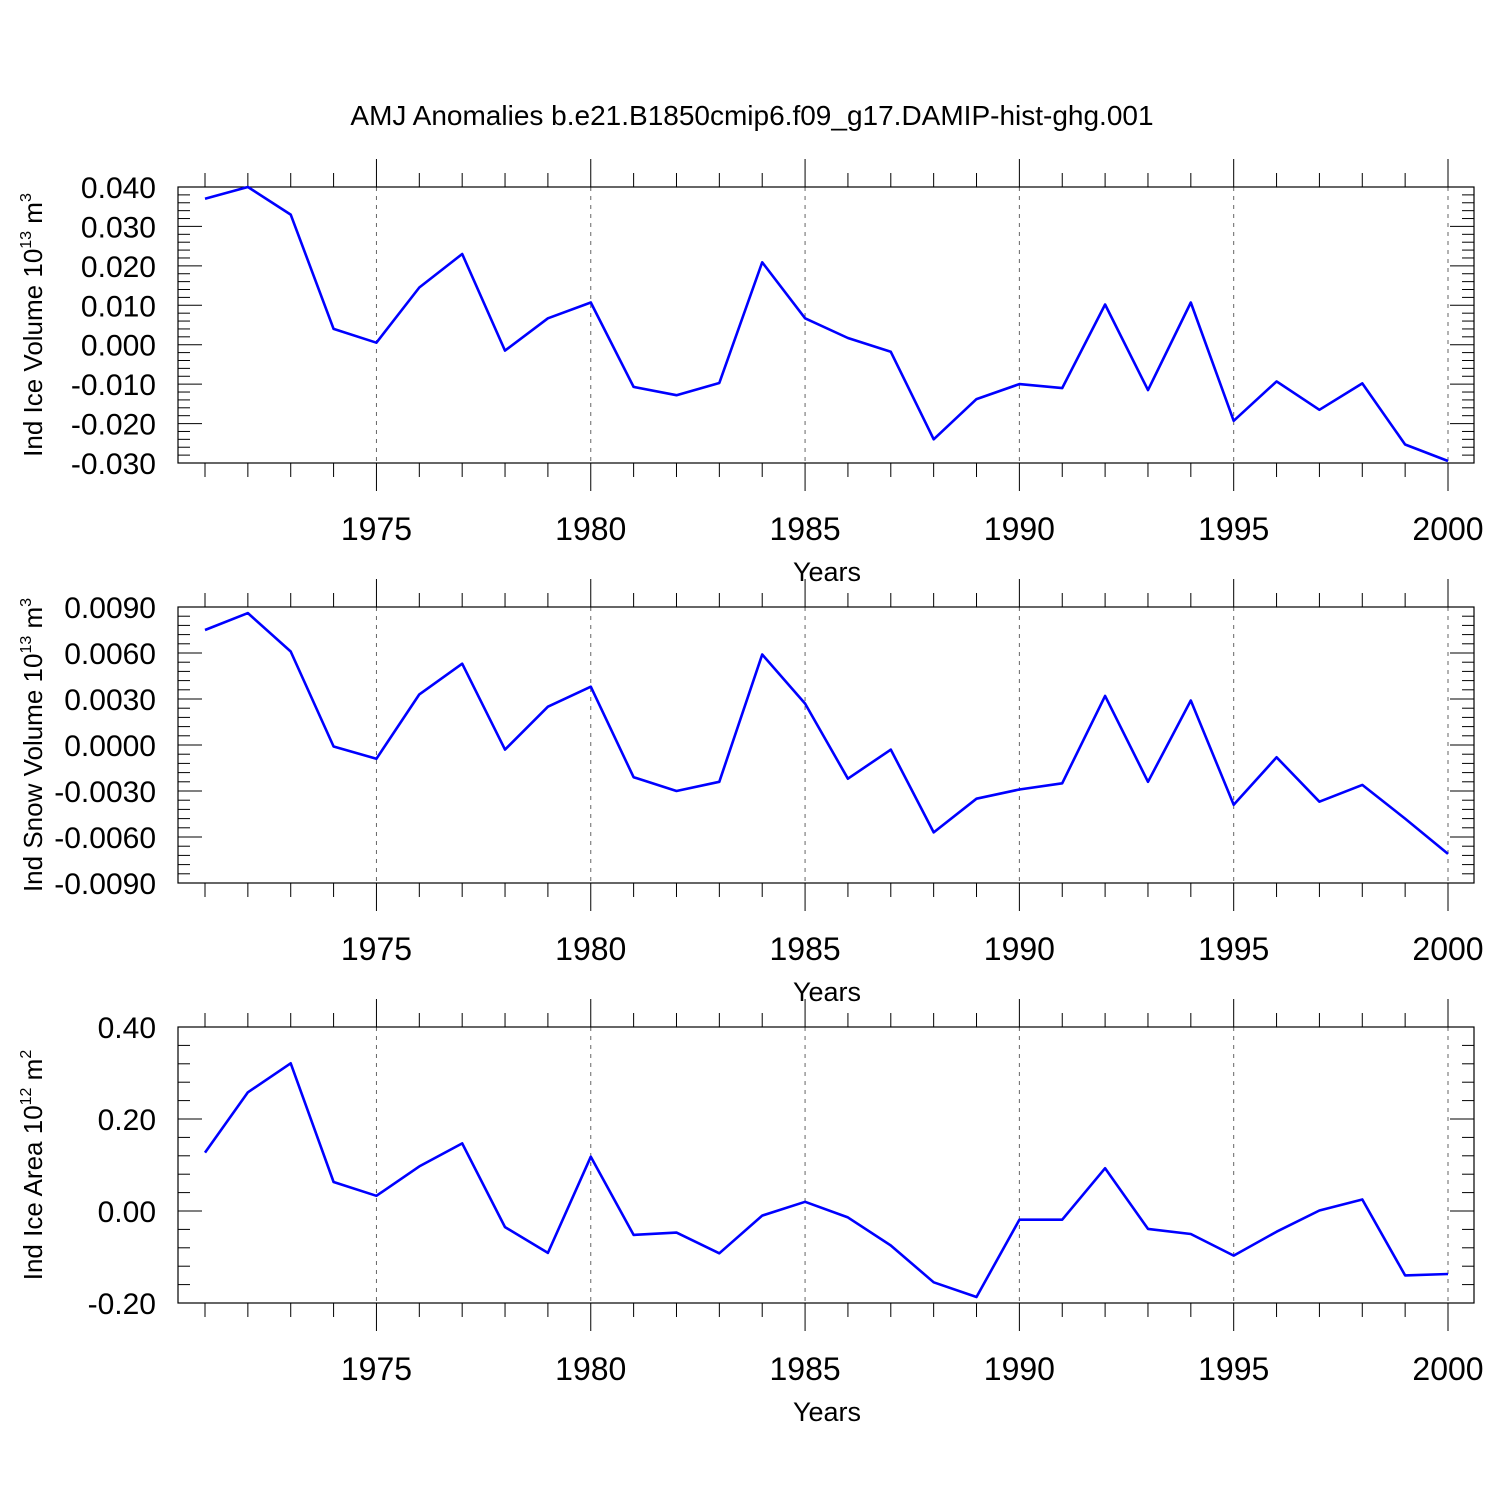  What do you see at coordinates (33, 325) in the screenshot?
I see `y-axis-label: Ind Ice Volume 1013 m3` at bounding box center [33, 325].